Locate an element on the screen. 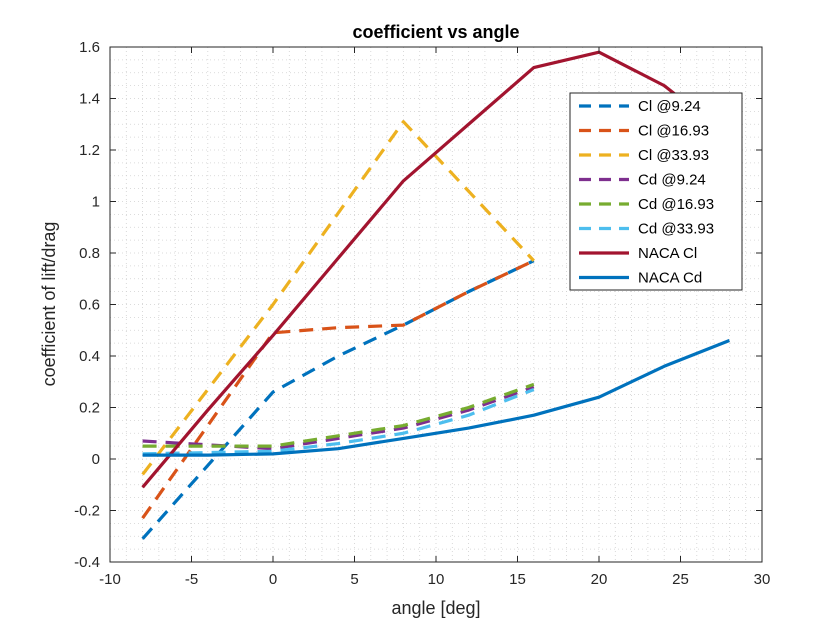 This screenshot has width=840, height=630. x-tick-label: 20 is located at coordinates (599, 579).